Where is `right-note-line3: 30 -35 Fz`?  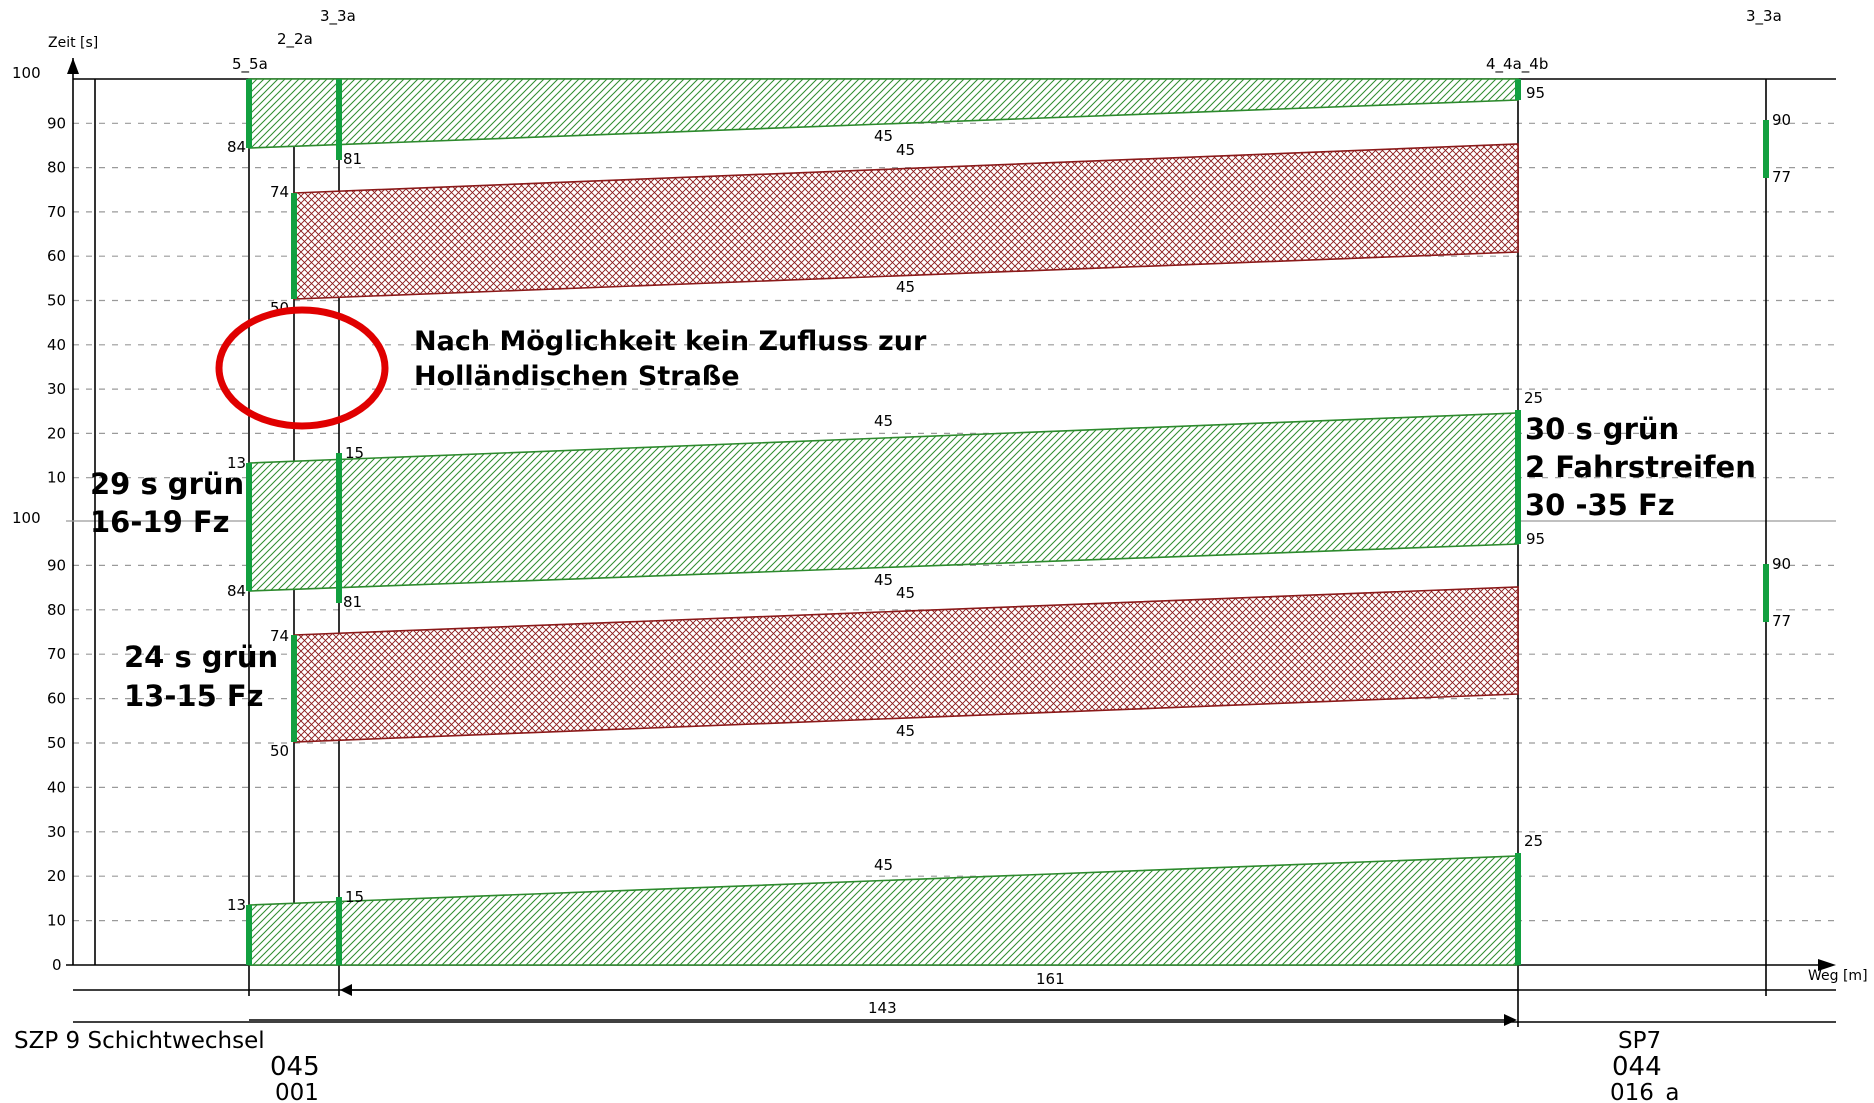
right-note-line3: 30 -35 Fz is located at coordinates (1600, 505).